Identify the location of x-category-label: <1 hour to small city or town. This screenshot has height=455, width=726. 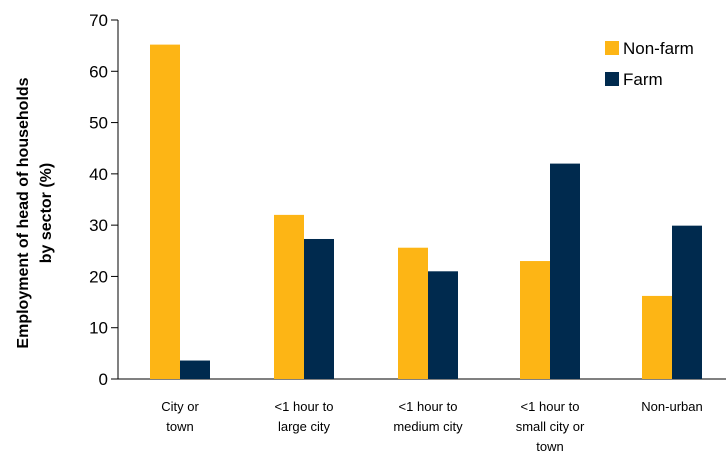
(550, 426).